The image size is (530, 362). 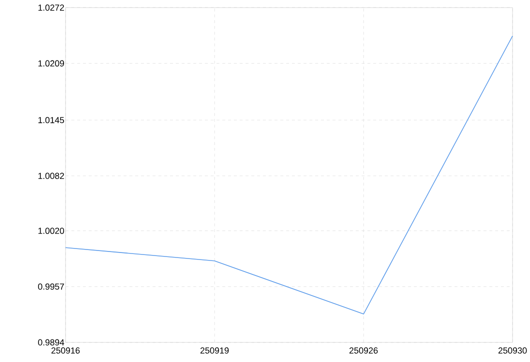 I want to click on y-tick-label: 0.9894, so click(x=51, y=342).